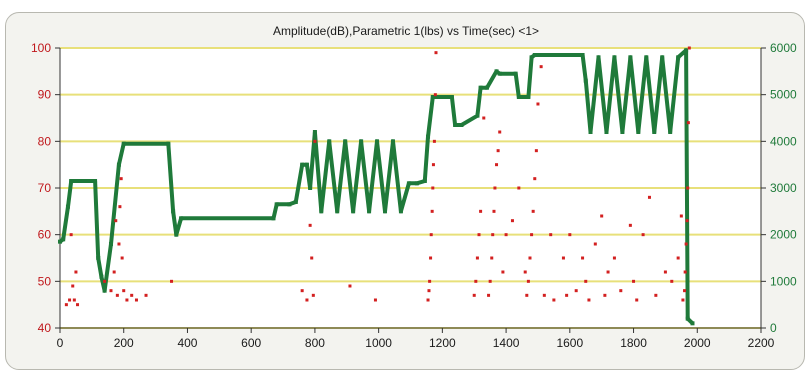 The width and height of the screenshot is (811, 376). I want to click on x-tick-label-6: 1200, so click(442, 343).